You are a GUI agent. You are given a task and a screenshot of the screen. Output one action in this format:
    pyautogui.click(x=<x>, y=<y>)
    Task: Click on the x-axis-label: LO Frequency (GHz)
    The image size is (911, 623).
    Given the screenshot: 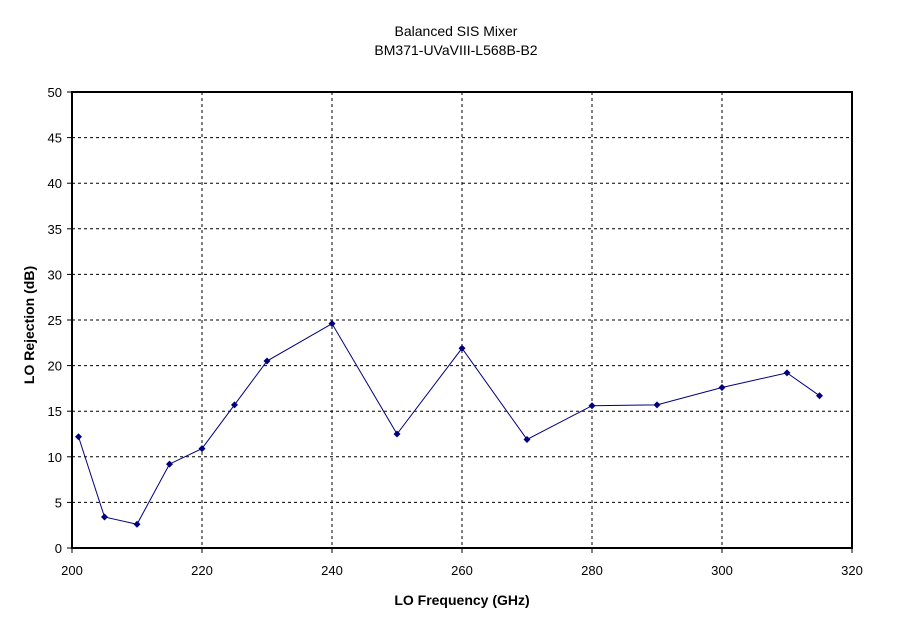 What is the action you would take?
    pyautogui.click(x=461, y=600)
    